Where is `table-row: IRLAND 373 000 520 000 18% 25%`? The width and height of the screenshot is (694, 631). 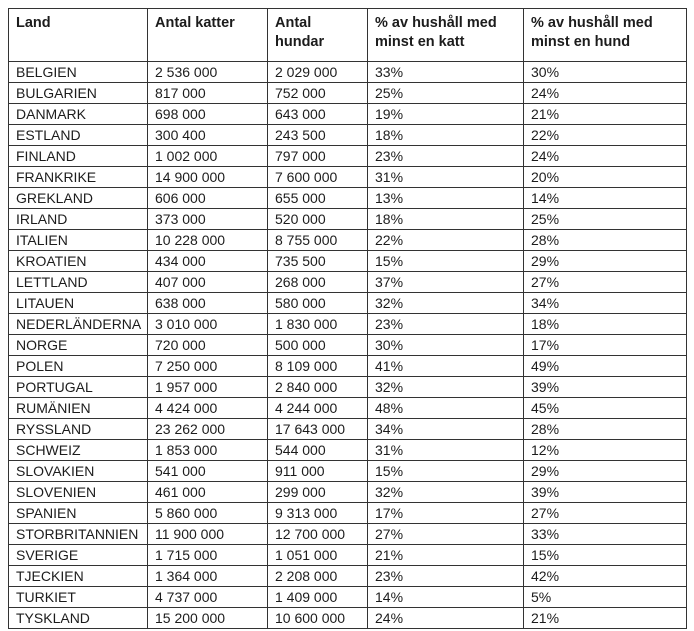 table-row: IRLAND 373 000 520 000 18% 25% is located at coordinates (347, 219).